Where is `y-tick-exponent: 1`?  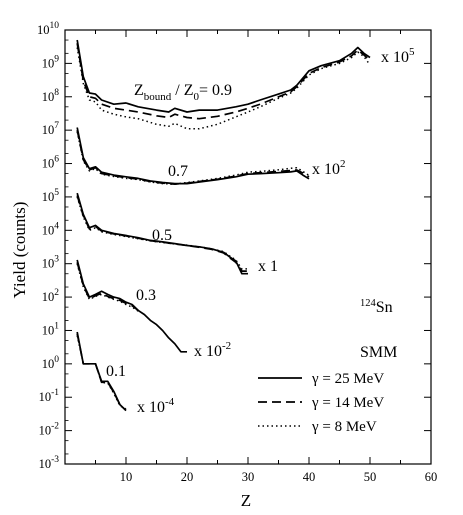
y-tick-exponent: 1 is located at coordinates (56, 326).